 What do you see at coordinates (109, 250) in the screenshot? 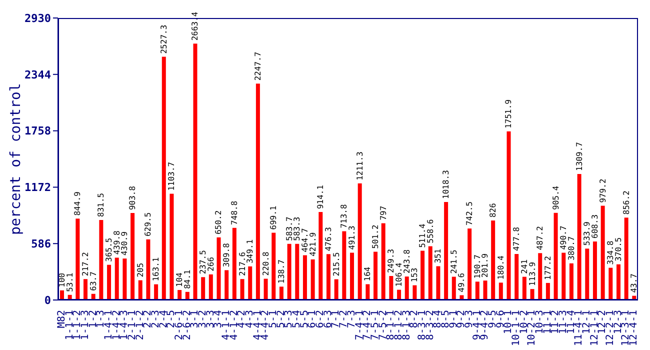
I see `data-label: 365.5` at bounding box center [109, 250].